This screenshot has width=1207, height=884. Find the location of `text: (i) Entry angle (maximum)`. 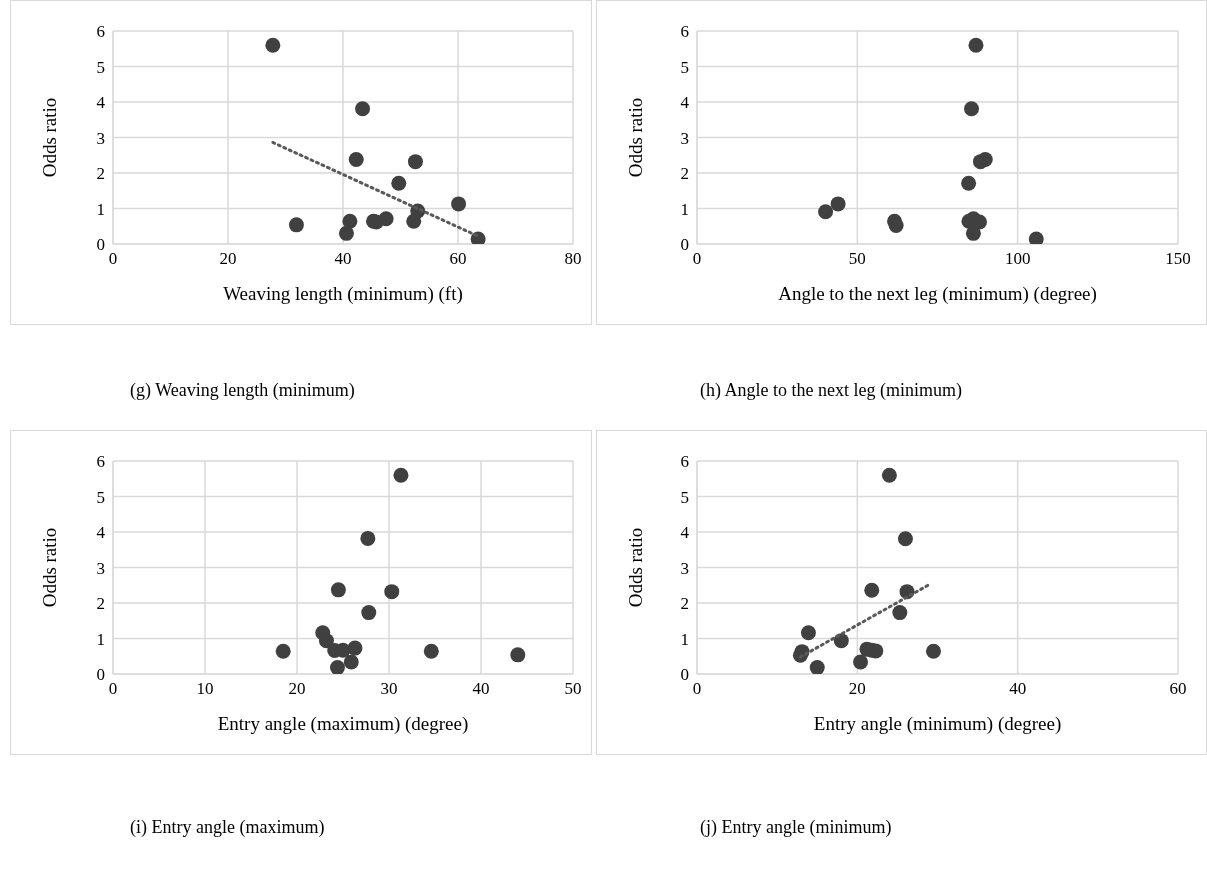

text: (i) Entry angle (maximum) is located at coordinates (227, 827).